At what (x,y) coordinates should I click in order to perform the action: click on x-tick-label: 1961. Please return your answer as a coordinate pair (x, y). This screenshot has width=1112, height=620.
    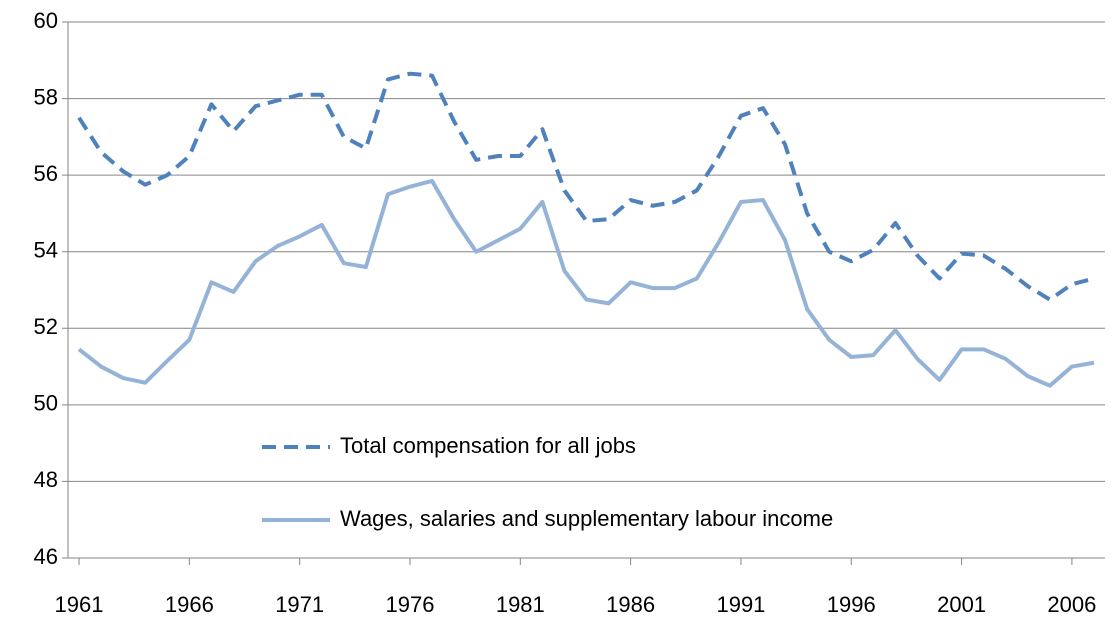
    Looking at the image, I should click on (79, 604).